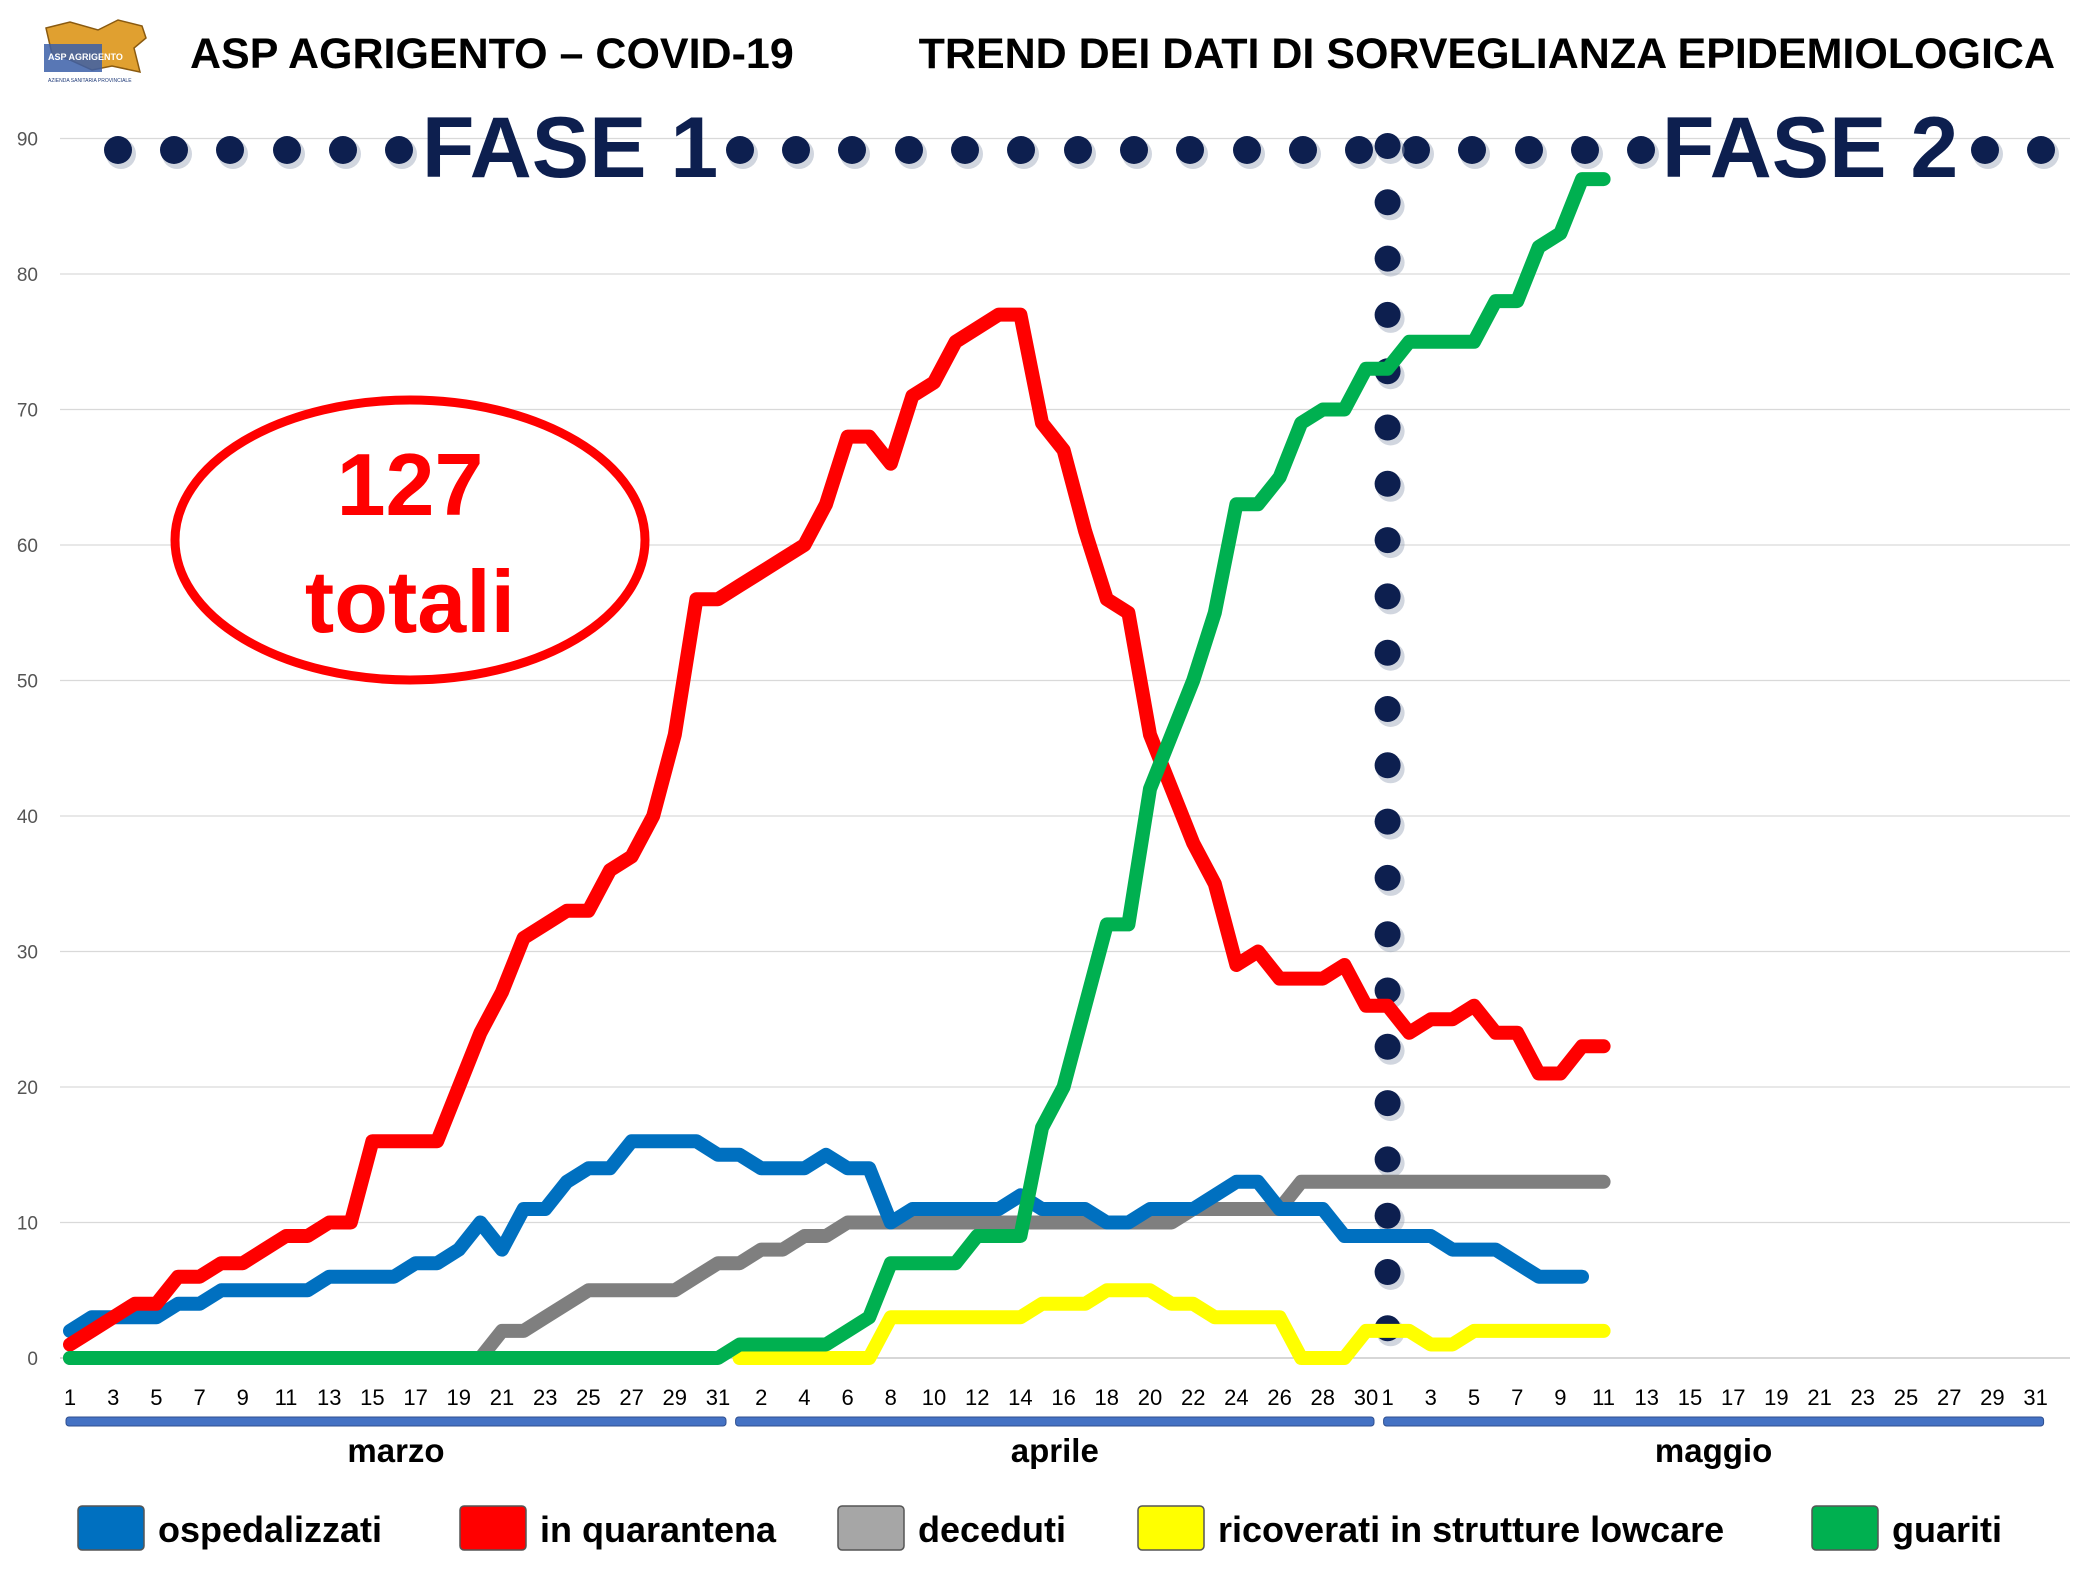 This screenshot has height=1575, width=2100. Describe the element at coordinates (32, 1359) in the screenshot. I see `y-tick-label: 0` at that location.